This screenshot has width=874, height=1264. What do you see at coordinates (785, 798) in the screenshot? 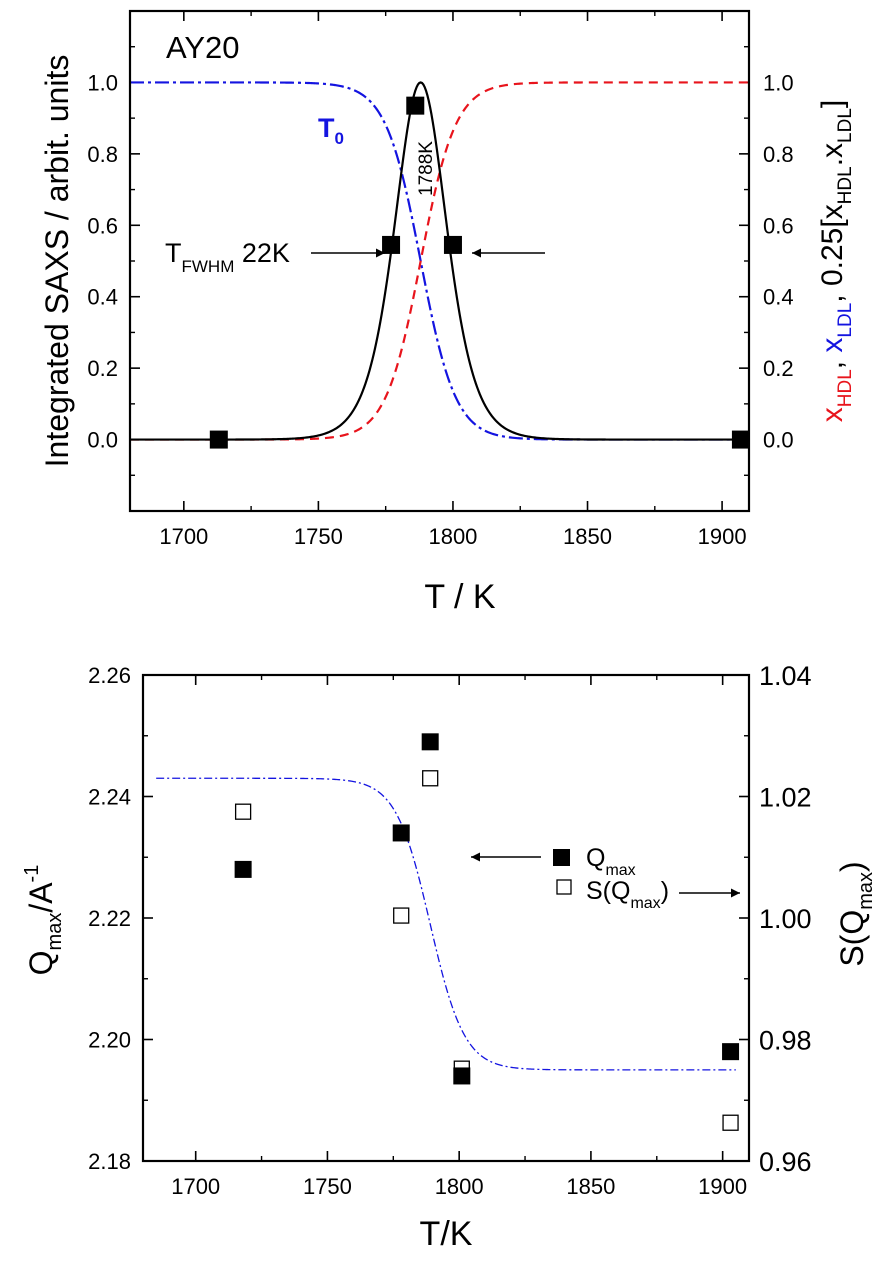
I see `bottom-y-tick-label-right: 1.02` at bounding box center [785, 798].